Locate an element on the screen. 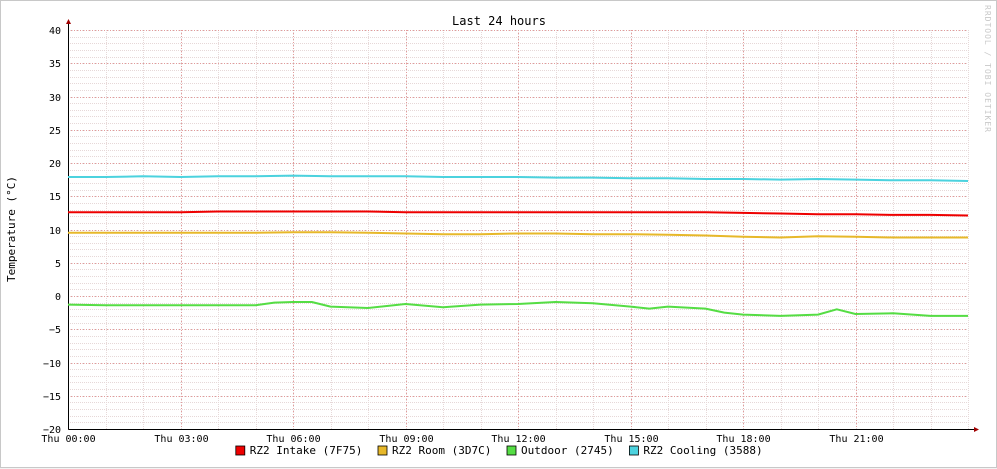  y-tick-label: 10 is located at coordinates (55, 231).